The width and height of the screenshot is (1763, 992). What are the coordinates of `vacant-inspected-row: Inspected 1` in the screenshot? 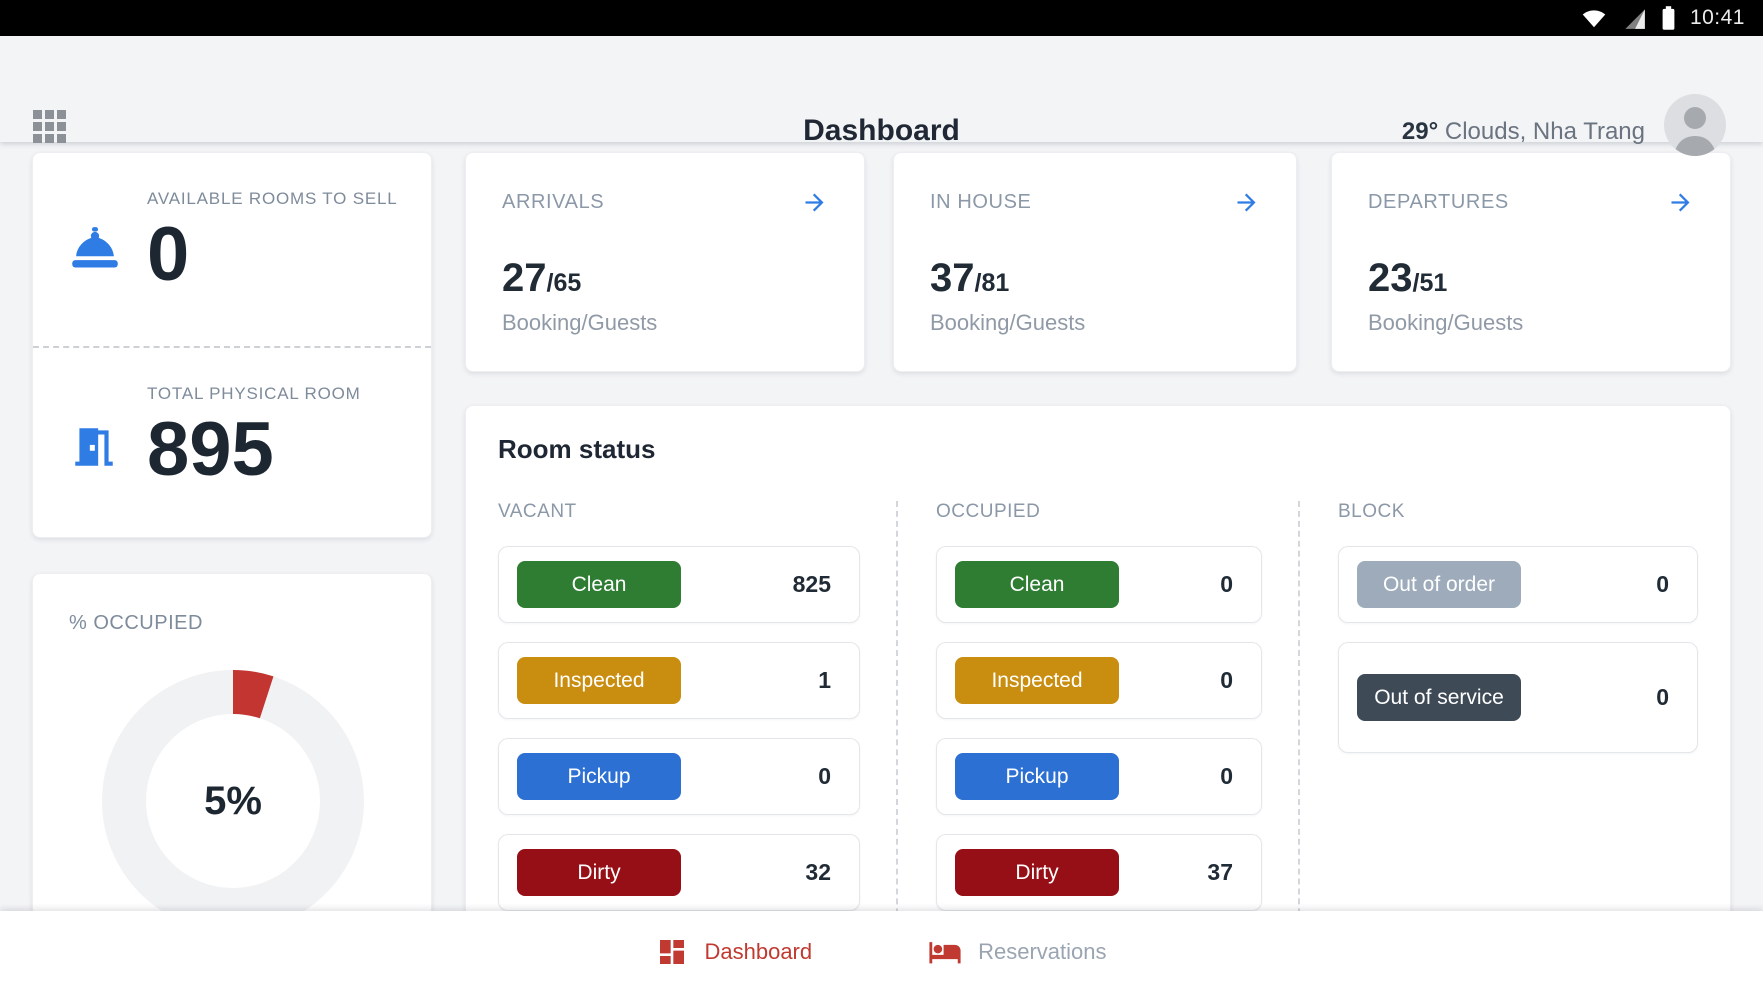 It's located at (679, 680).